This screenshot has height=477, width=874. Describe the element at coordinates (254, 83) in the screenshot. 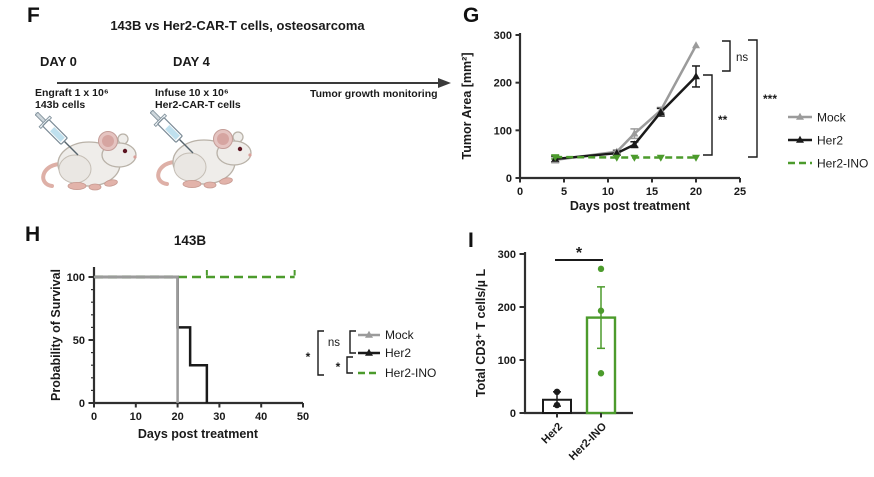

I see `timeline-arrow` at that location.